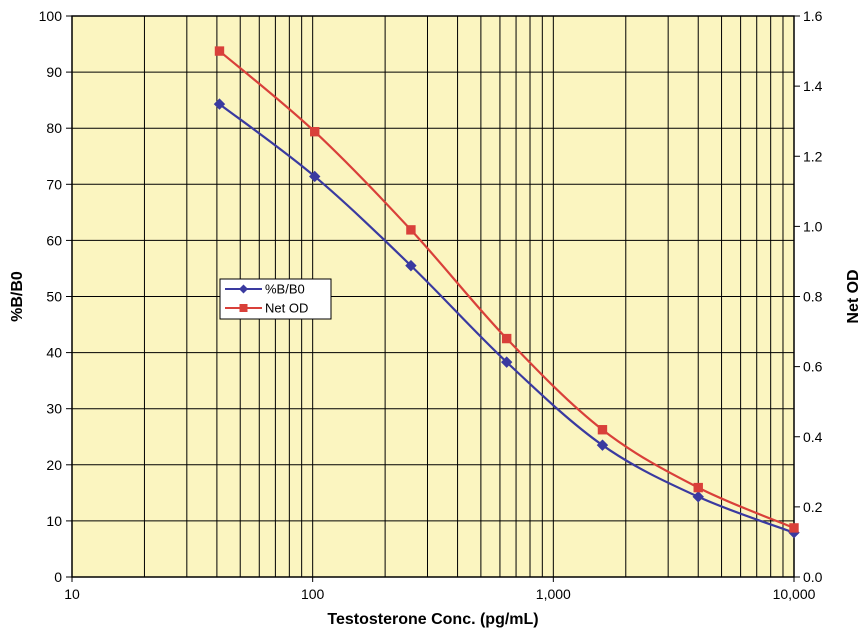  What do you see at coordinates (853, 296) in the screenshot?
I see `y2-axis-title: Net OD` at bounding box center [853, 296].